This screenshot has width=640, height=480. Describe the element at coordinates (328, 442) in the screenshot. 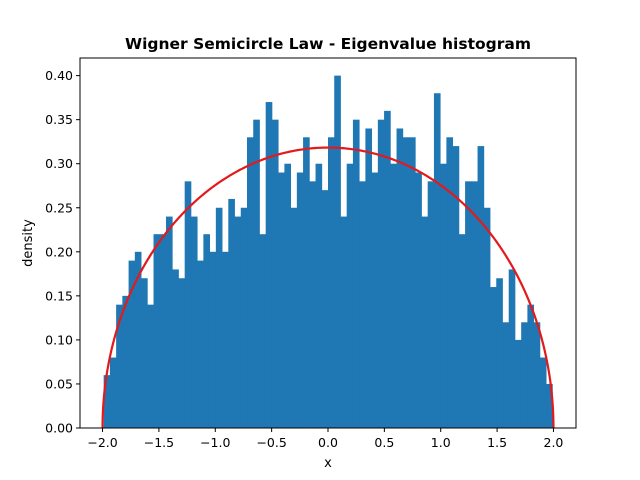

I see `x-tick-label: 0.0` at that location.